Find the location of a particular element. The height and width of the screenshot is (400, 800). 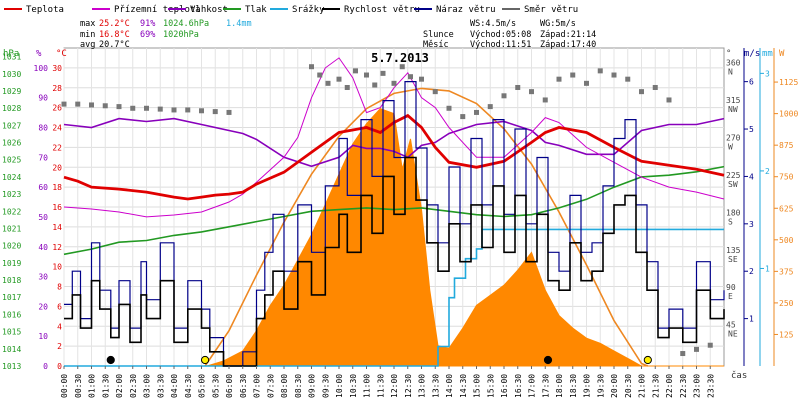

temp-tick-label: 2 is located at coordinates (59, 346).